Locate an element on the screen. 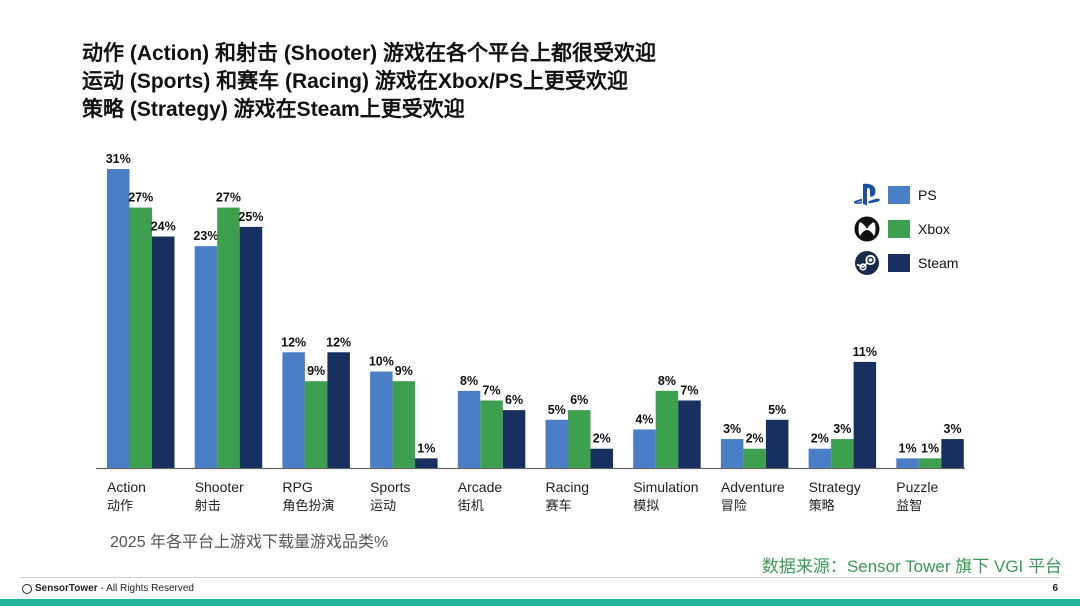  data-label-steam-sports: 1% is located at coordinates (426, 448).